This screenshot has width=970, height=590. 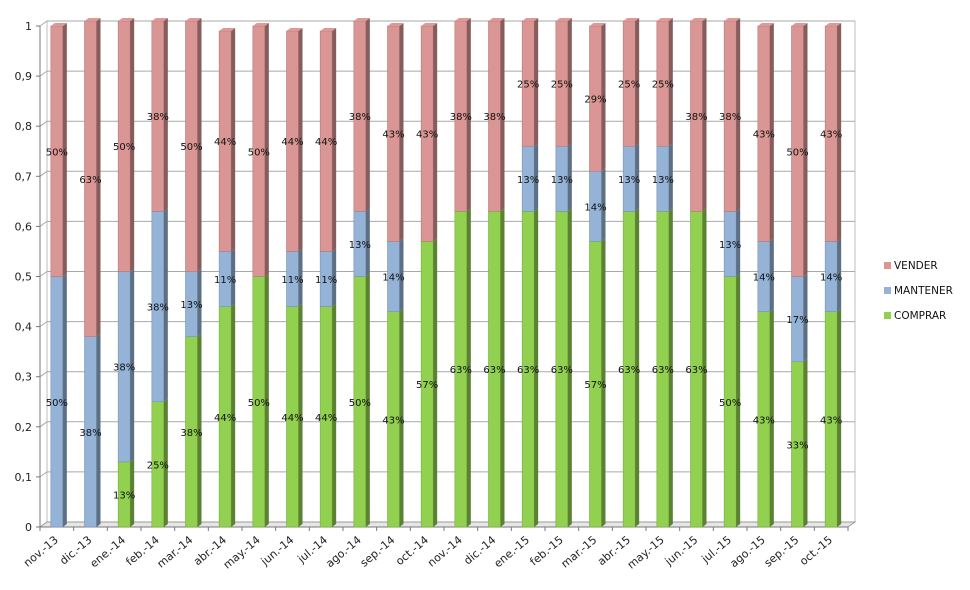 What do you see at coordinates (193, 430) in the screenshot?
I see `bar-comprar-mar.-14` at bounding box center [193, 430].